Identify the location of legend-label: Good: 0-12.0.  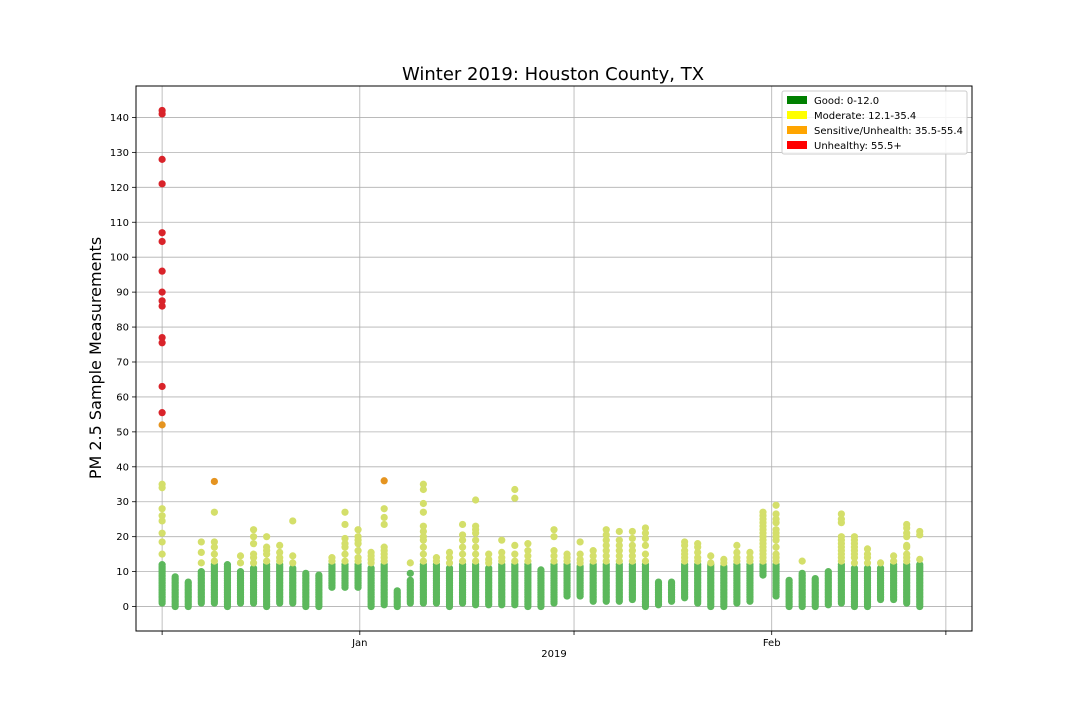
(846, 101).